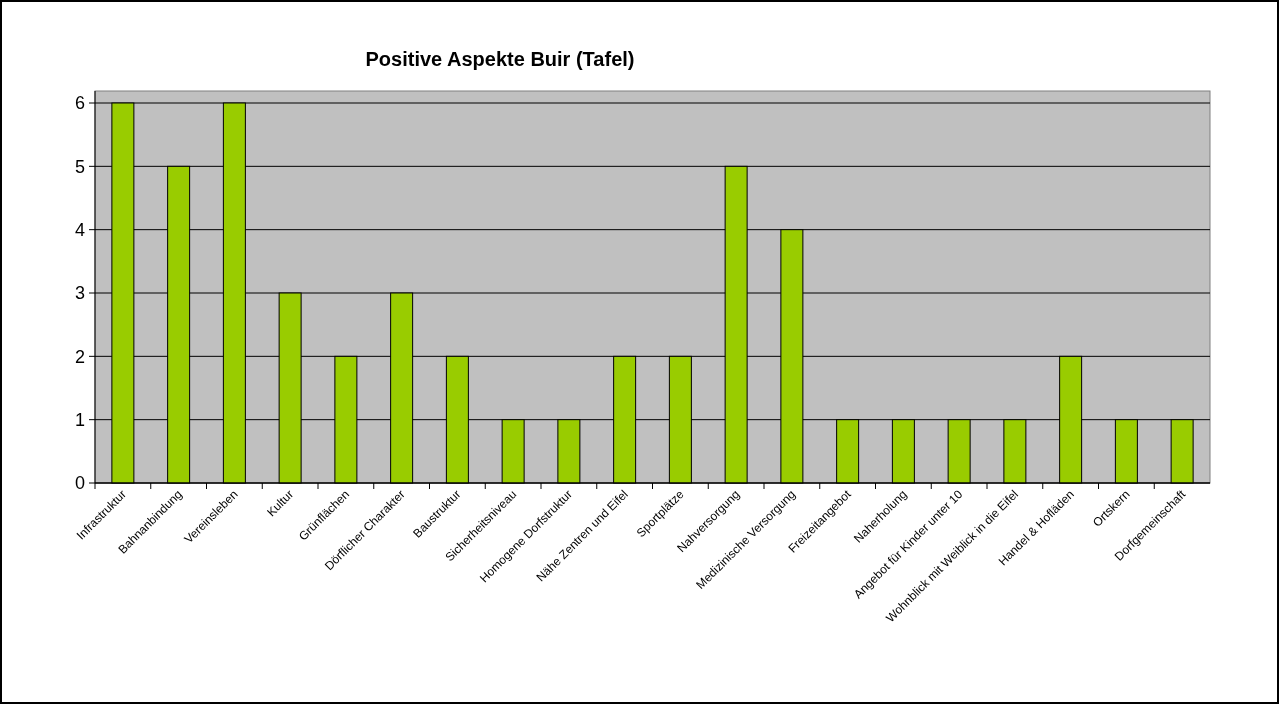  Describe the element at coordinates (79, 483) in the screenshot. I see `y-tick-label: 0` at that location.